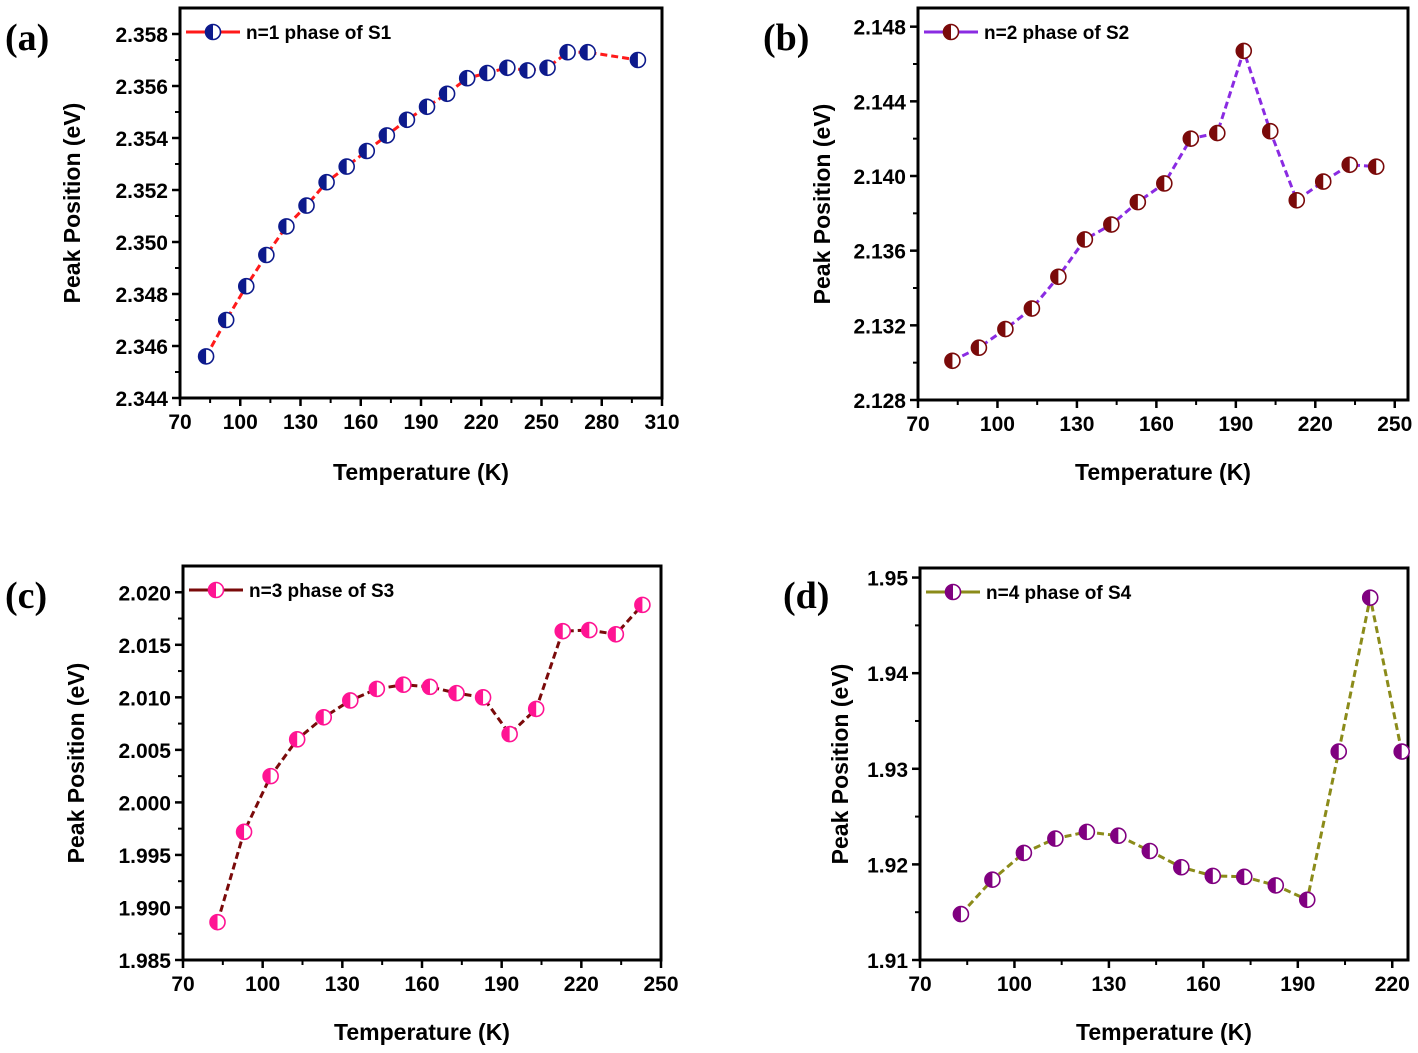 This screenshot has width=1418, height=1053. Describe the element at coordinates (1029, 593) in the screenshot. I see `legend: n=4 phase of S4` at that location.